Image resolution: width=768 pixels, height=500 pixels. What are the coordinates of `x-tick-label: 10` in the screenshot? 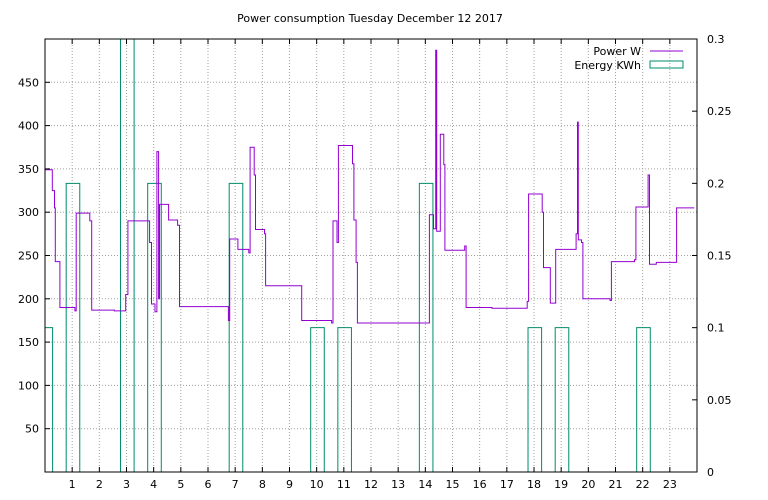 It's located at (317, 484).